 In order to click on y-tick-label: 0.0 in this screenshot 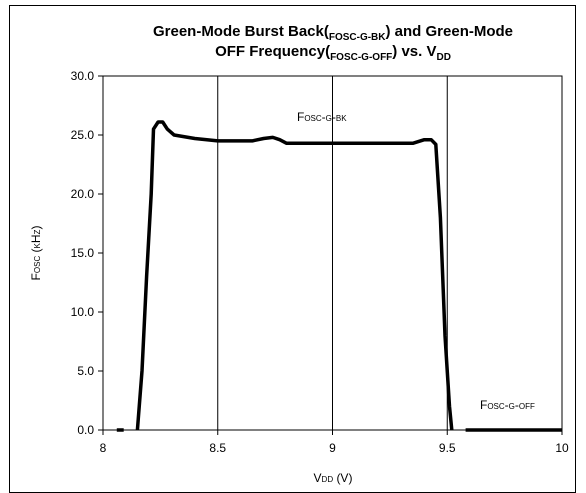, I will do `click(85, 430)`.